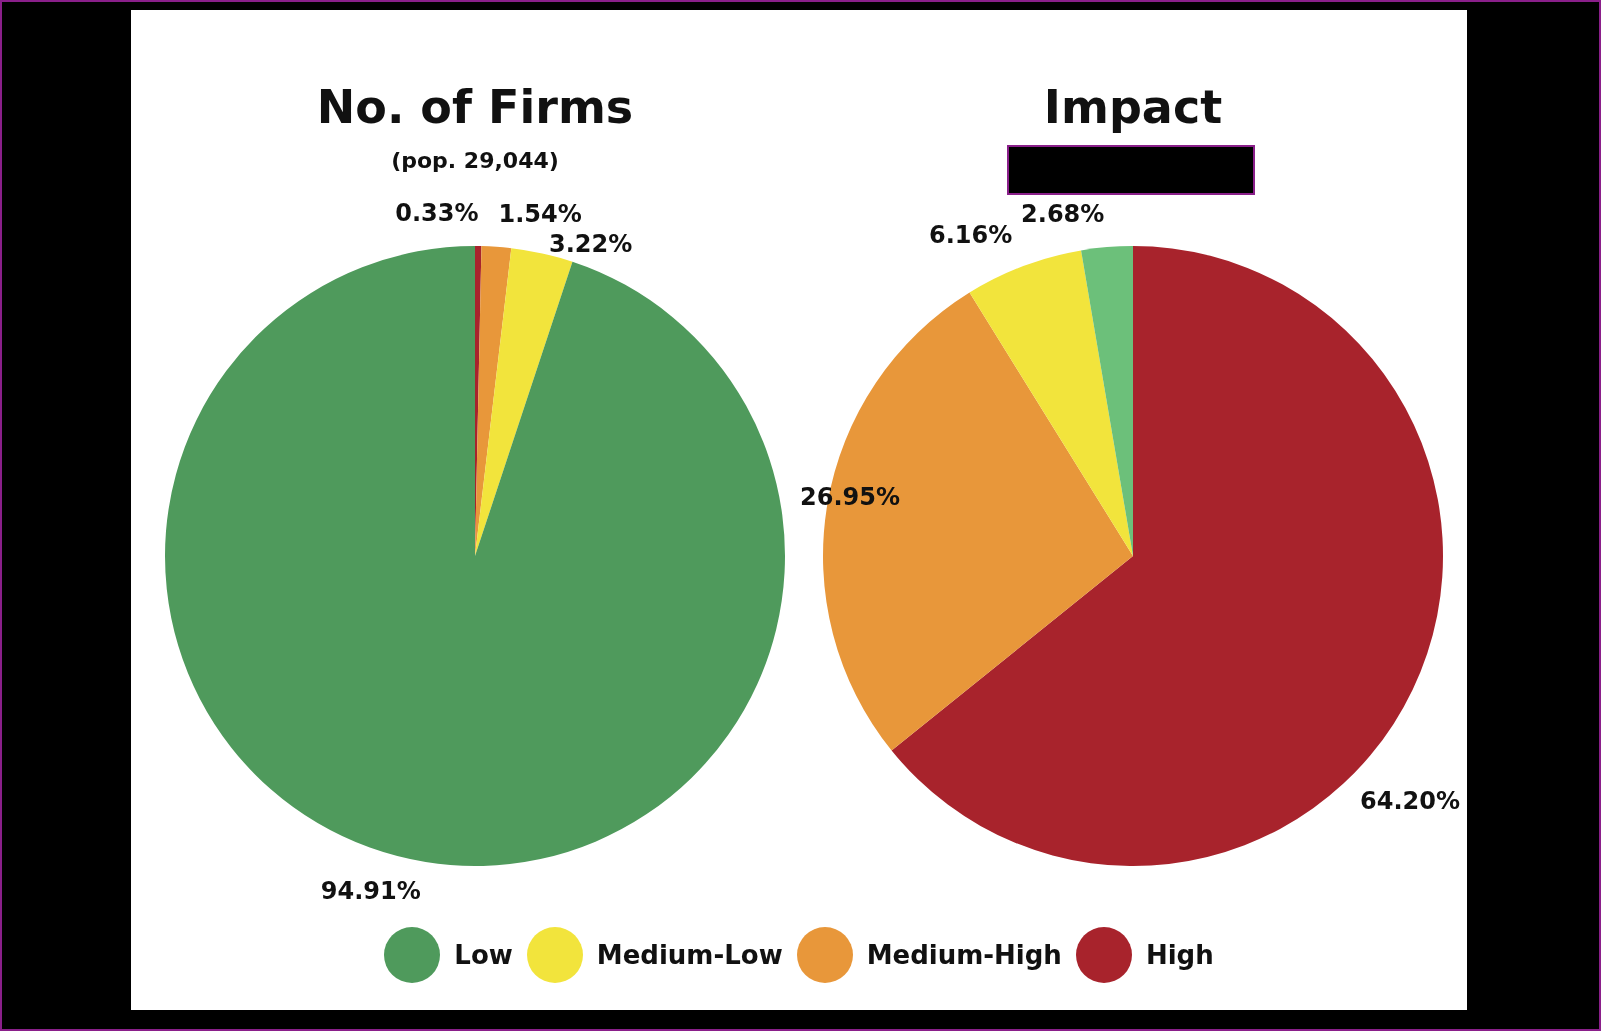 The width and height of the screenshot is (1601, 1031). What do you see at coordinates (475, 160) in the screenshot?
I see `text: (pop. 29,044)` at bounding box center [475, 160].